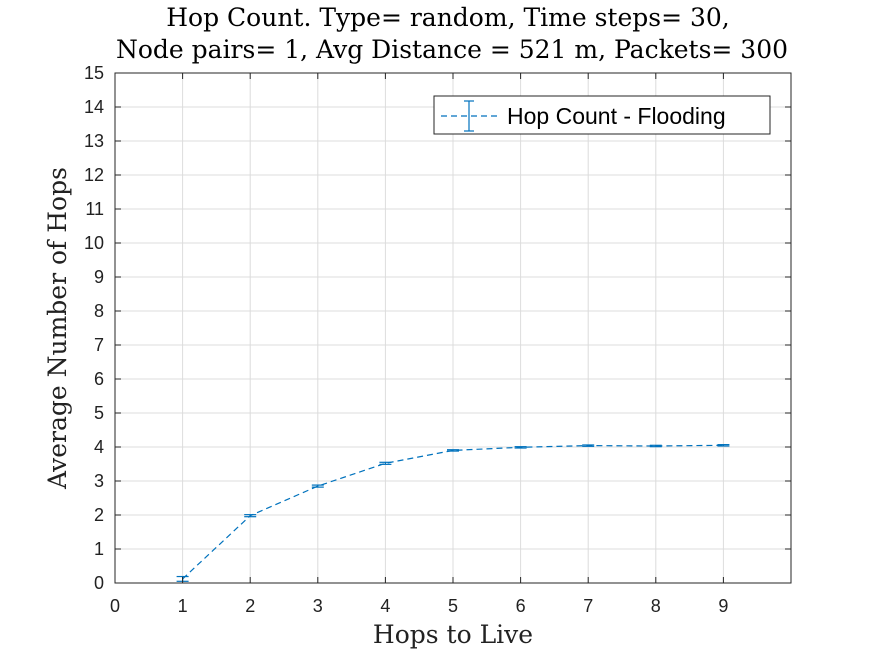 This screenshot has height=656, width=875. What do you see at coordinates (183, 606) in the screenshot?
I see `x-tick-label: 1` at bounding box center [183, 606].